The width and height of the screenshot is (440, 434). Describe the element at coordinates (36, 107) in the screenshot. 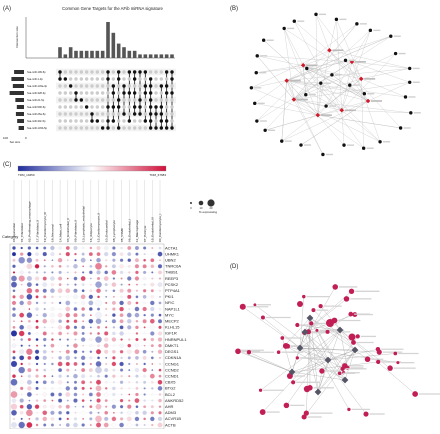

I see `set-name-label: hsa-miR-590-5p` at that location.